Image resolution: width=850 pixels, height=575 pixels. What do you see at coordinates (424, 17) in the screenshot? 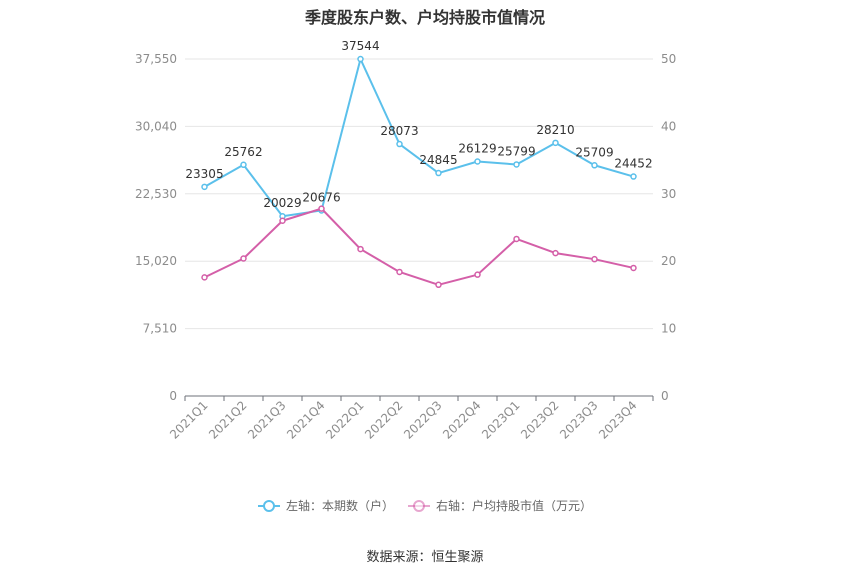
I see `chart-title: 季度股东户数、户均持股市值情况` at bounding box center [424, 17].